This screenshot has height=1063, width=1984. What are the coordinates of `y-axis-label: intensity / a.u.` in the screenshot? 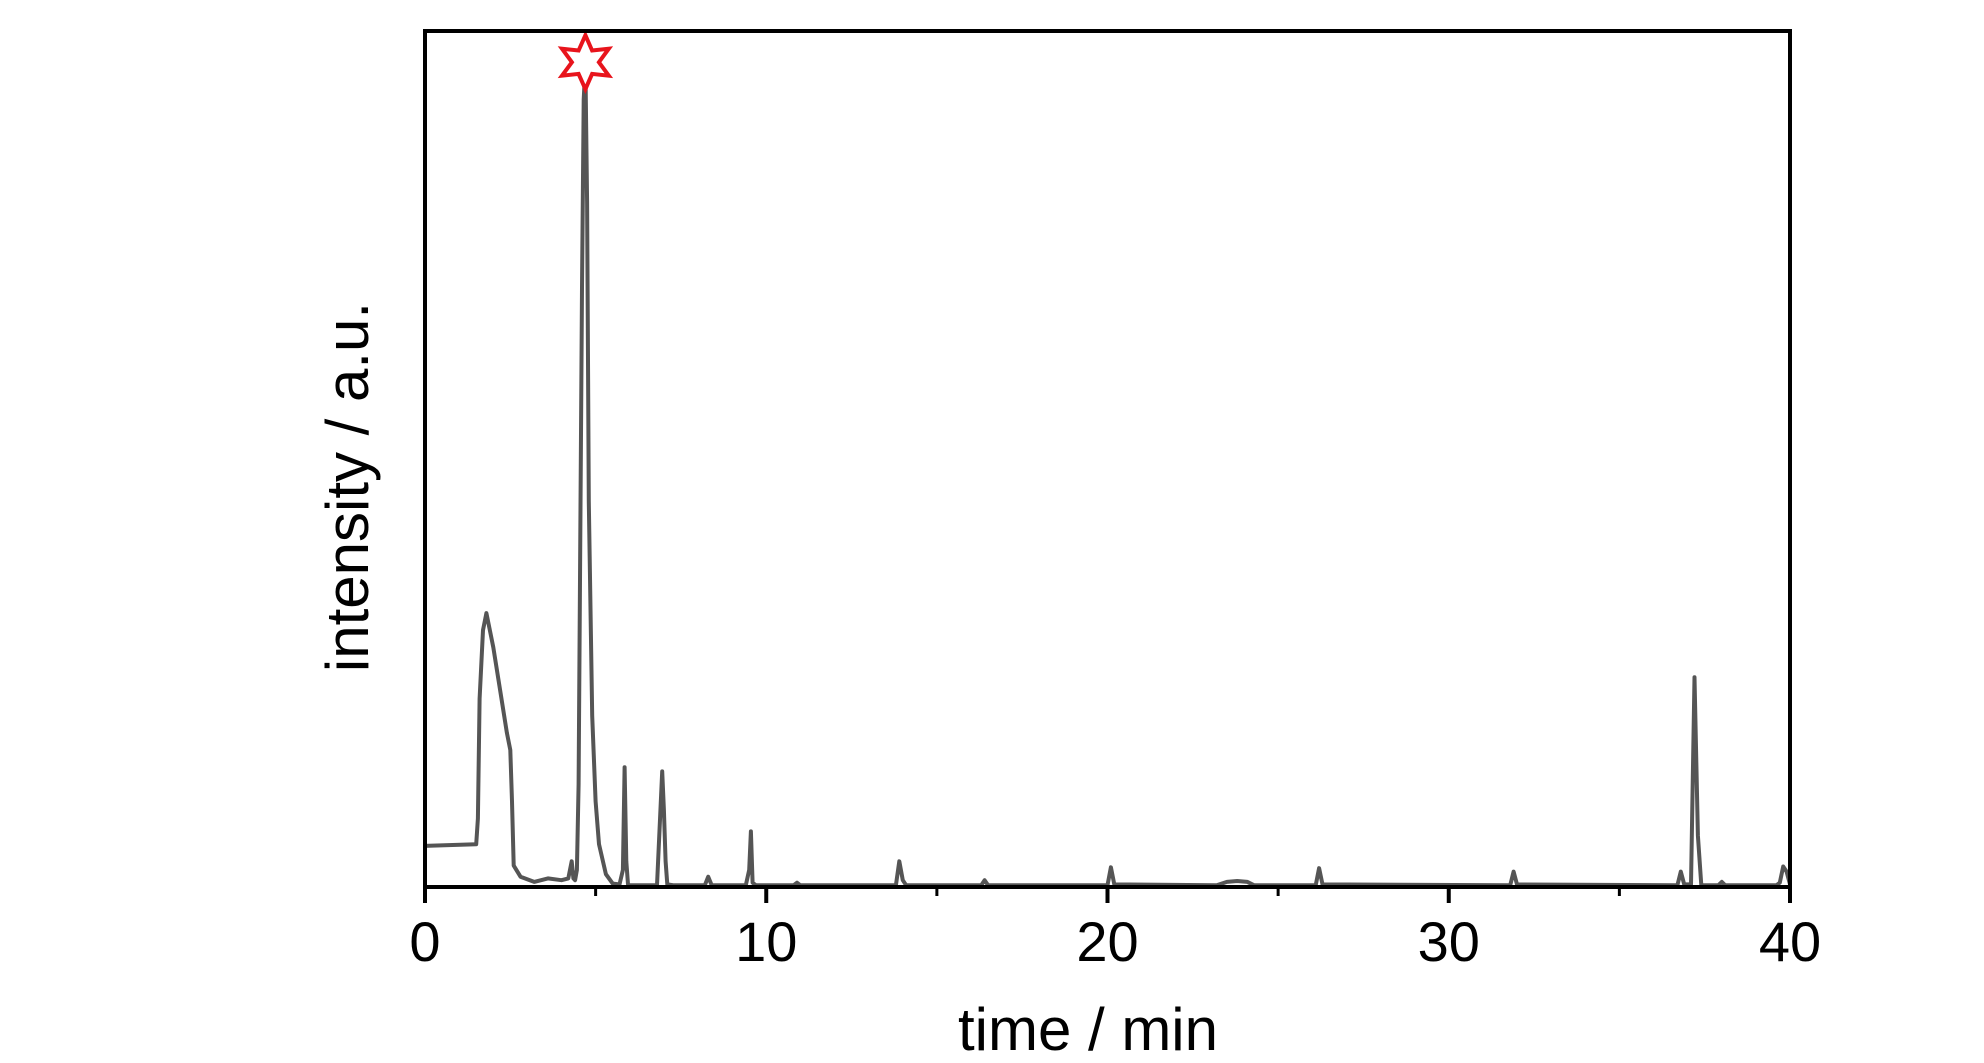 It's located at (347, 487).